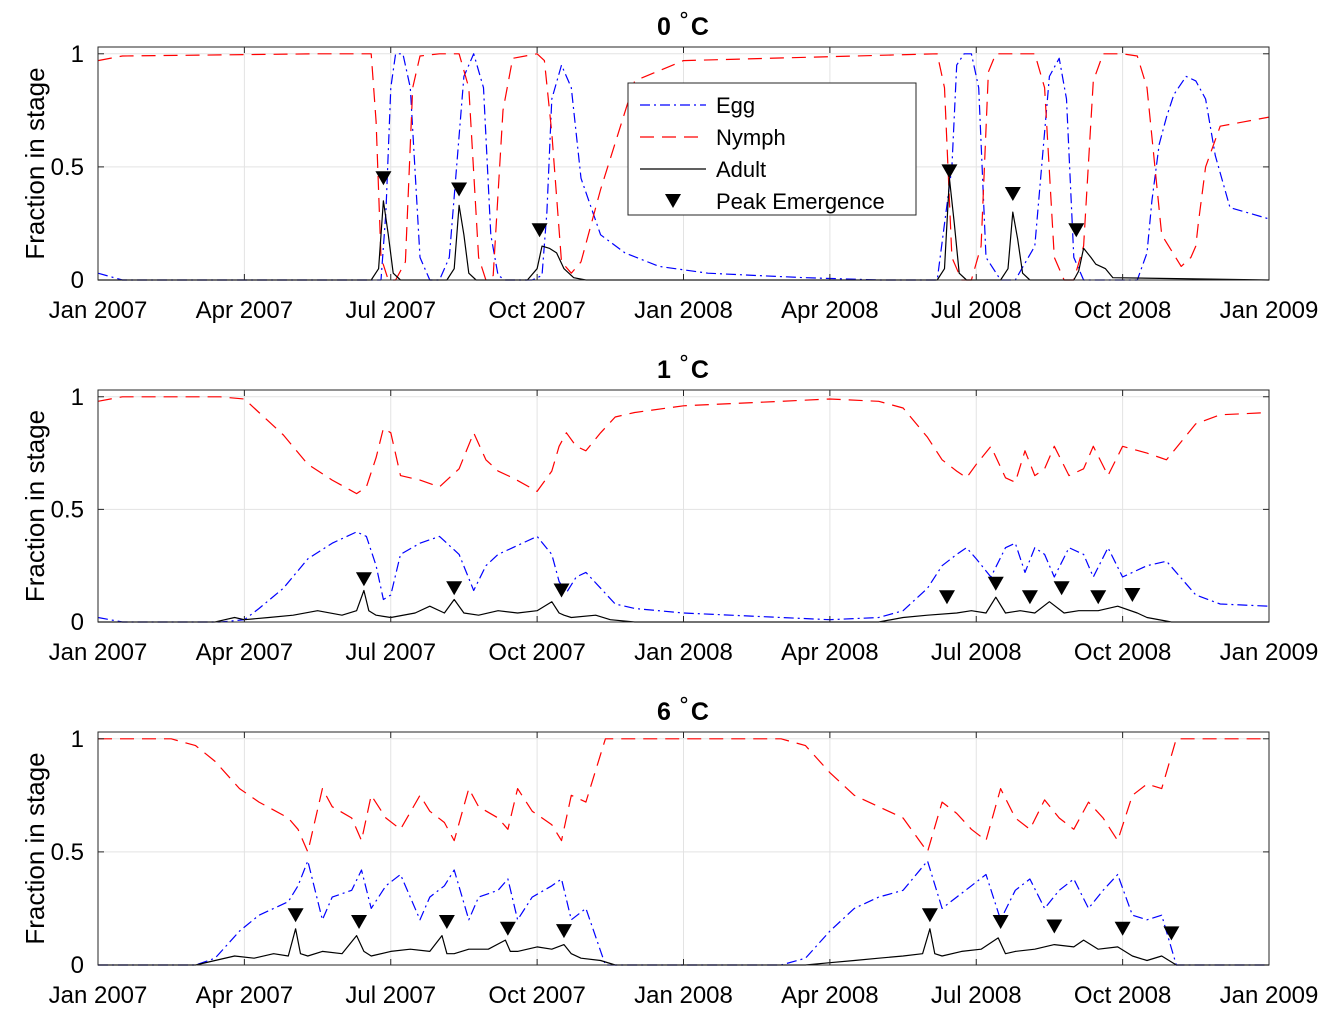 This screenshot has width=1343, height=1014. What do you see at coordinates (741, 169) in the screenshot?
I see `legend-label: Adult` at bounding box center [741, 169].